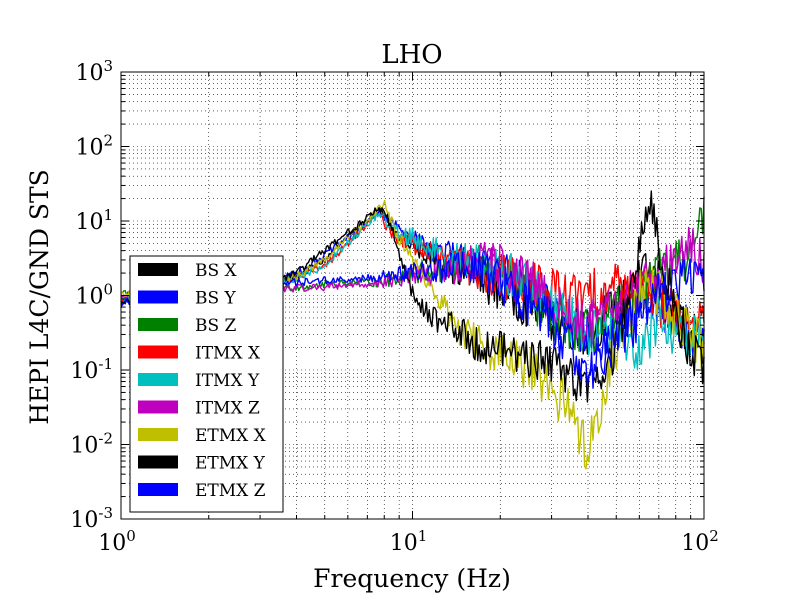 Image resolution: width=800 pixels, height=600 pixels. I want to click on x-tick-label: 10⁰, so click(117, 541).